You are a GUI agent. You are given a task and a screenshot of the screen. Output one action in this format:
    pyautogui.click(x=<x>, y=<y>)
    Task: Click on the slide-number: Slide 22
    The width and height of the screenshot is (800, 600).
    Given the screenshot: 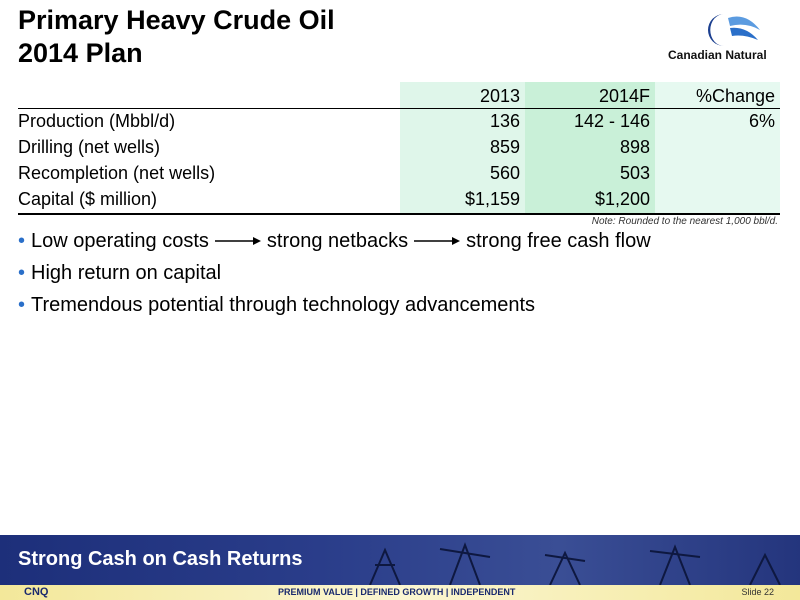 What is the action you would take?
    pyautogui.click(x=757, y=592)
    